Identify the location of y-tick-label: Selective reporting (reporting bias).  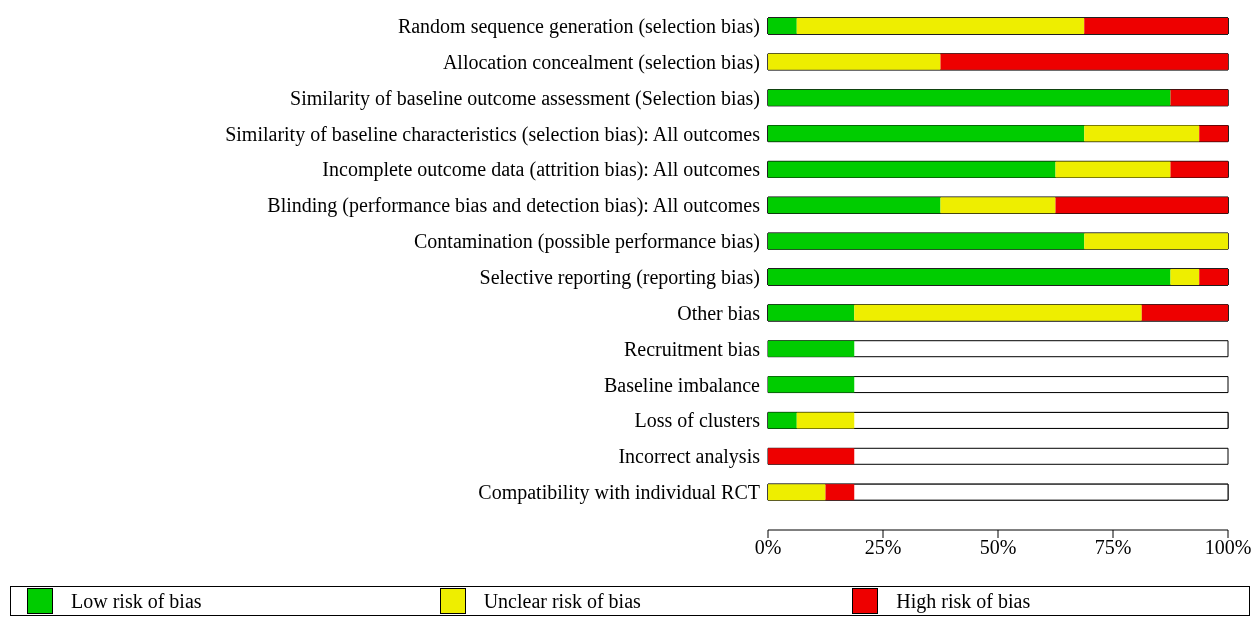
(619, 278).